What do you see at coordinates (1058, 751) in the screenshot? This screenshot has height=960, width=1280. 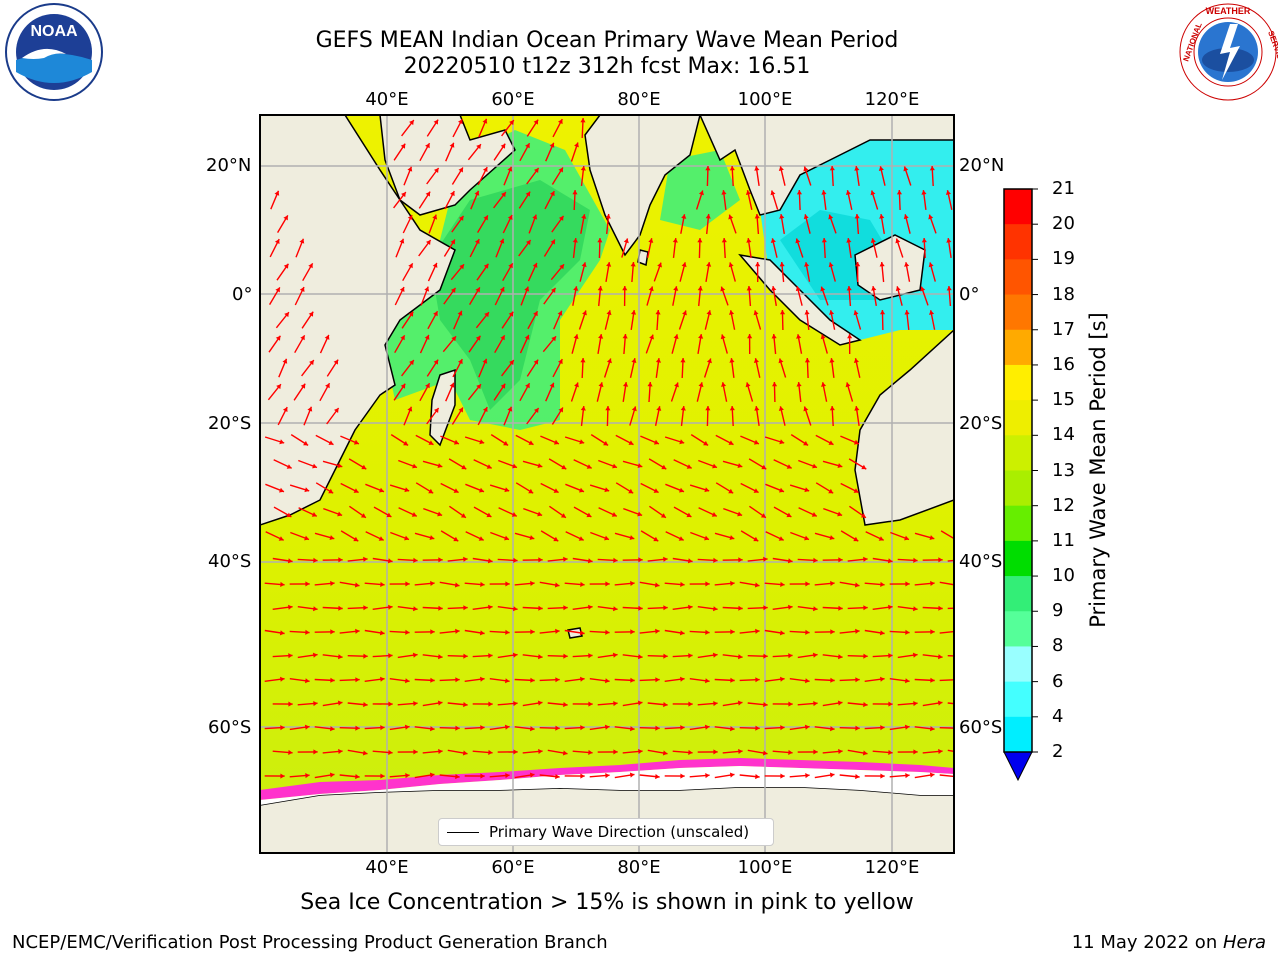 I see `colorbar-tick-label: 2` at bounding box center [1058, 751].